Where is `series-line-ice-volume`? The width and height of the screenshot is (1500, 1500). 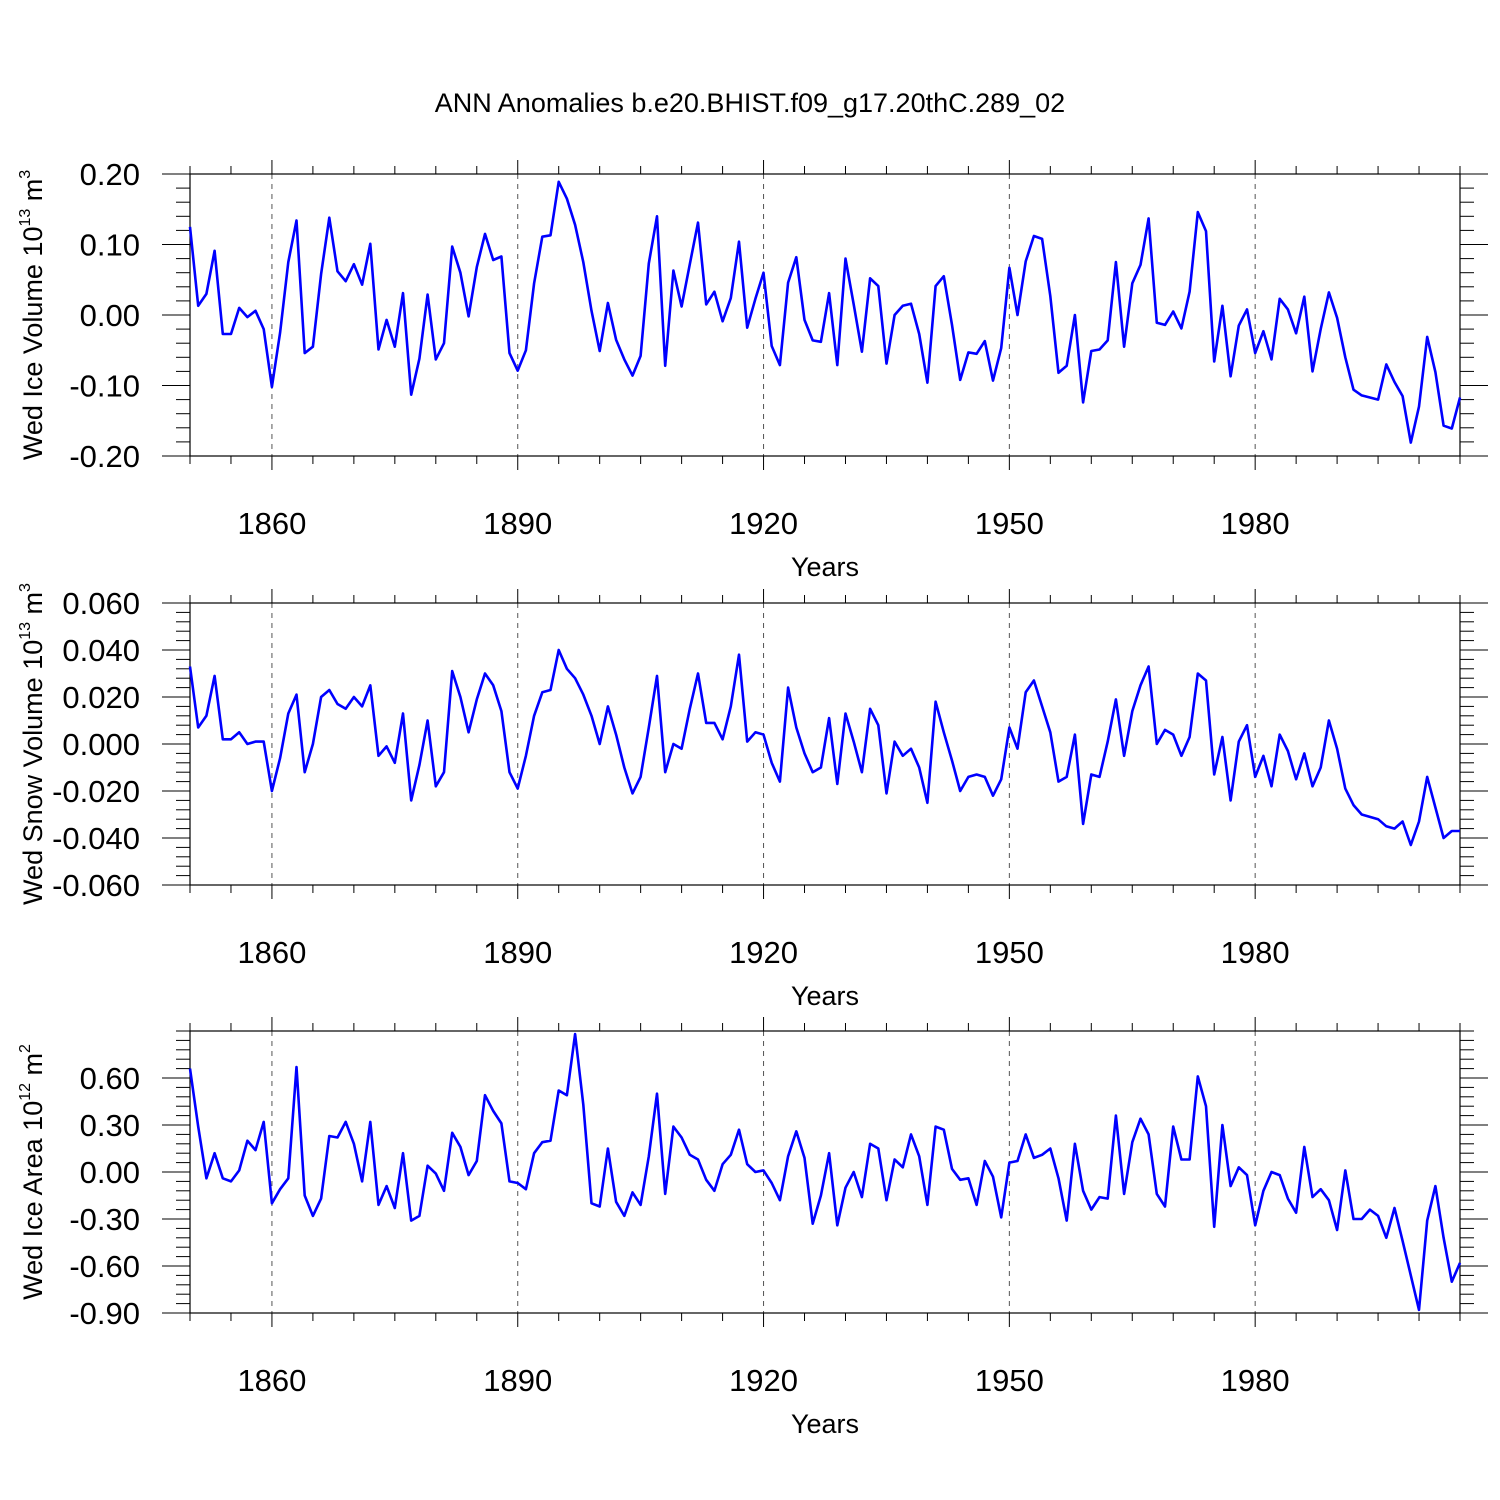
series-line-ice-volume is located at coordinates (825, 312).